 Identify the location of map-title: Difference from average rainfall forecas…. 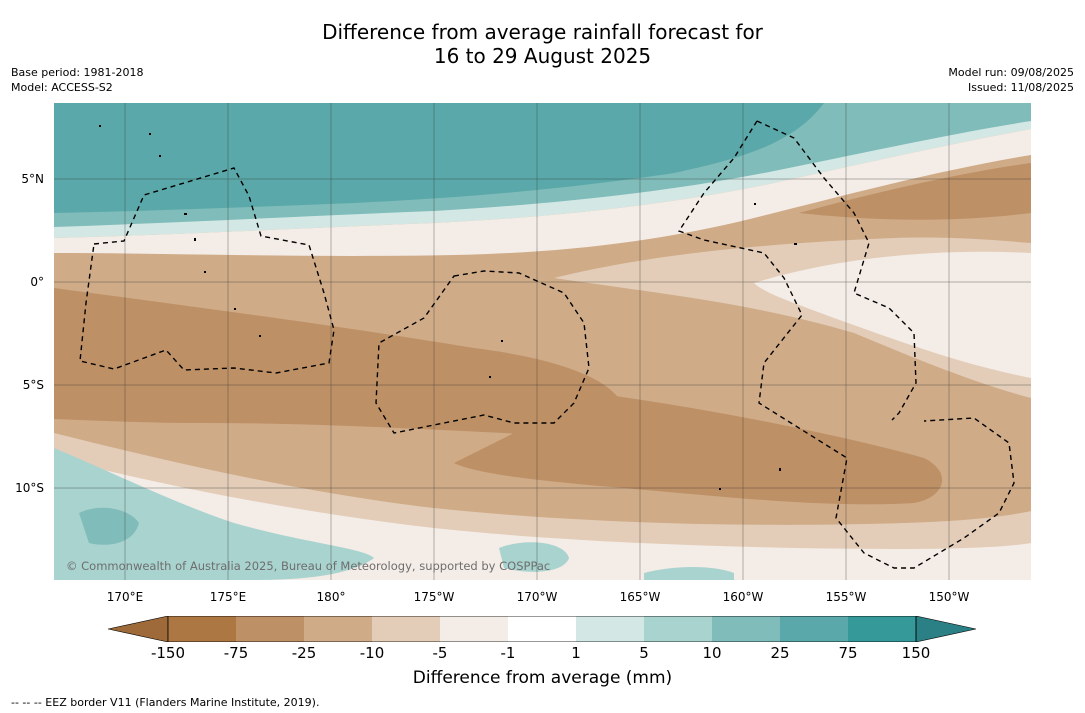
(542, 44).